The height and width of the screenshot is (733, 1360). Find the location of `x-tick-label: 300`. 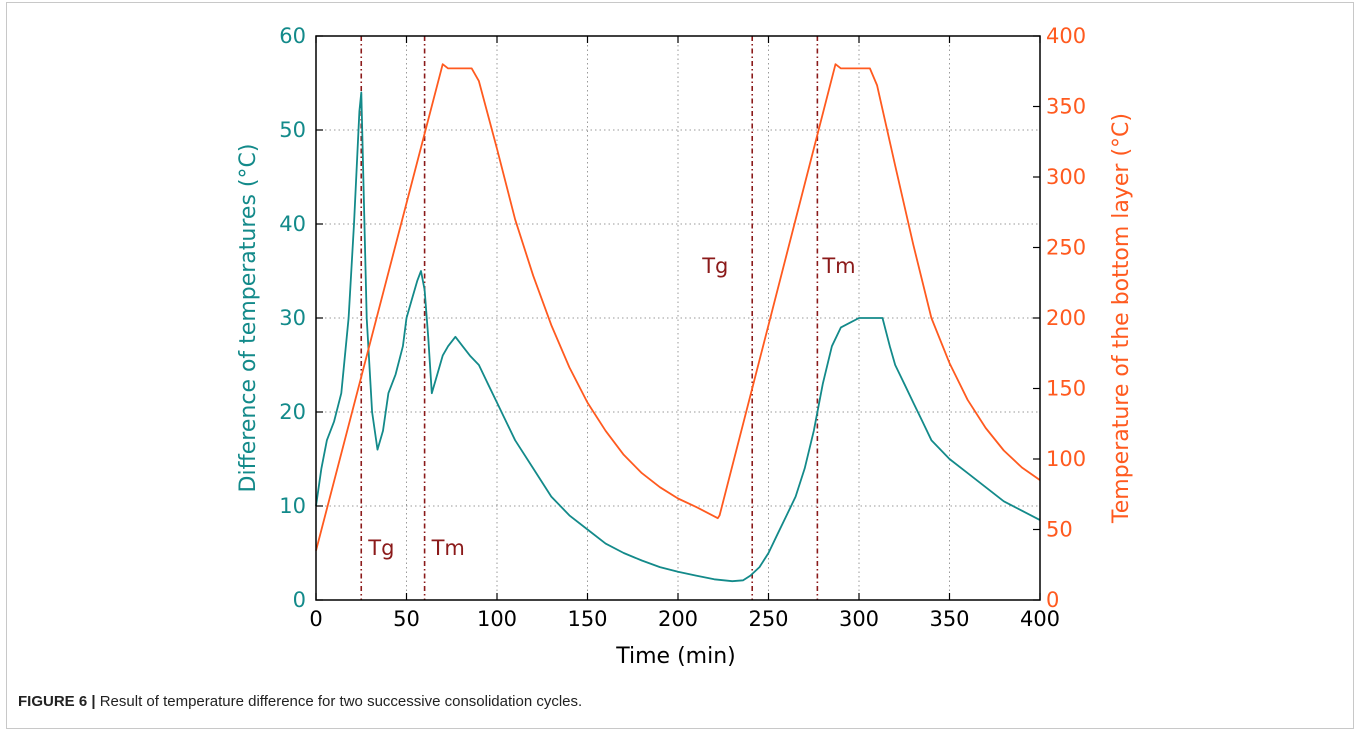

x-tick-label: 300 is located at coordinates (859, 619).